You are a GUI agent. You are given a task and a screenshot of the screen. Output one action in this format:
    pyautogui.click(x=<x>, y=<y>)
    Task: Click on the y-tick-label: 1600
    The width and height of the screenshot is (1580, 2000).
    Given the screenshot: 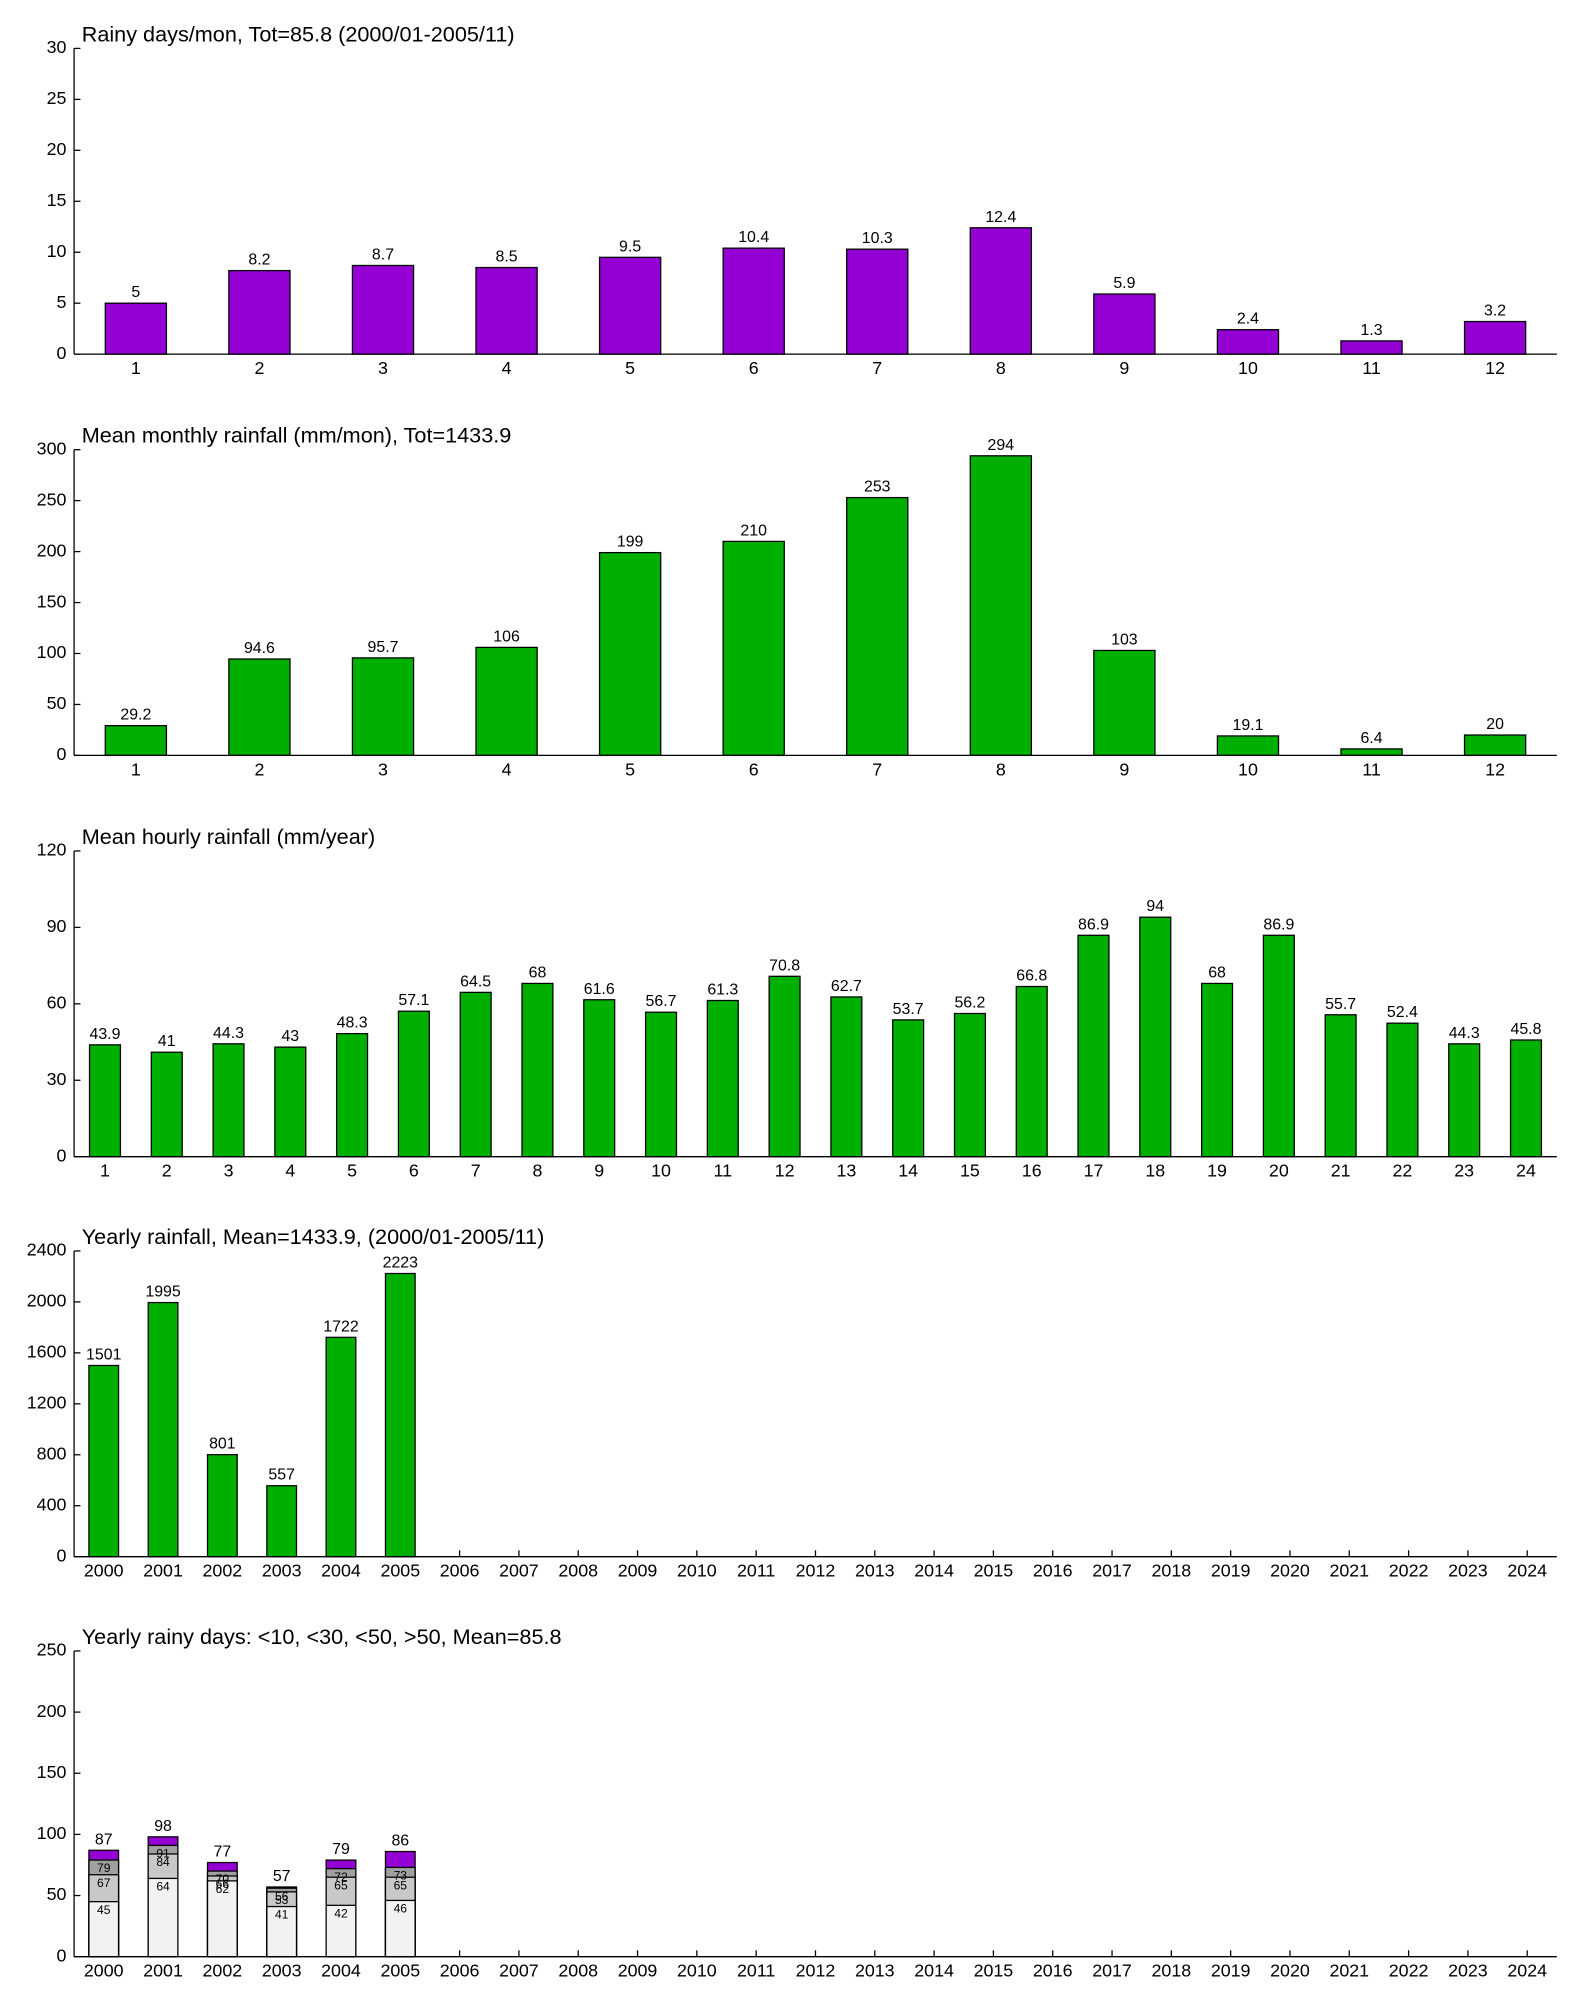 What is the action you would take?
    pyautogui.click(x=47, y=1352)
    